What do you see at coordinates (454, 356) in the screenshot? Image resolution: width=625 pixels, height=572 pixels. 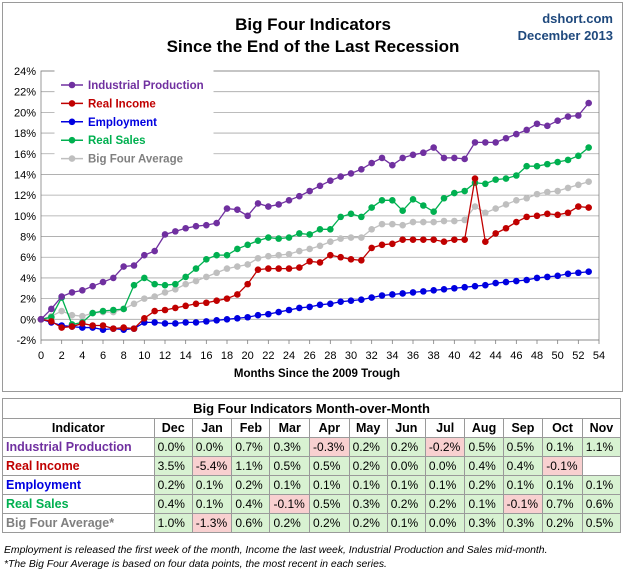 I see `x-tick-label: 40` at bounding box center [454, 356].